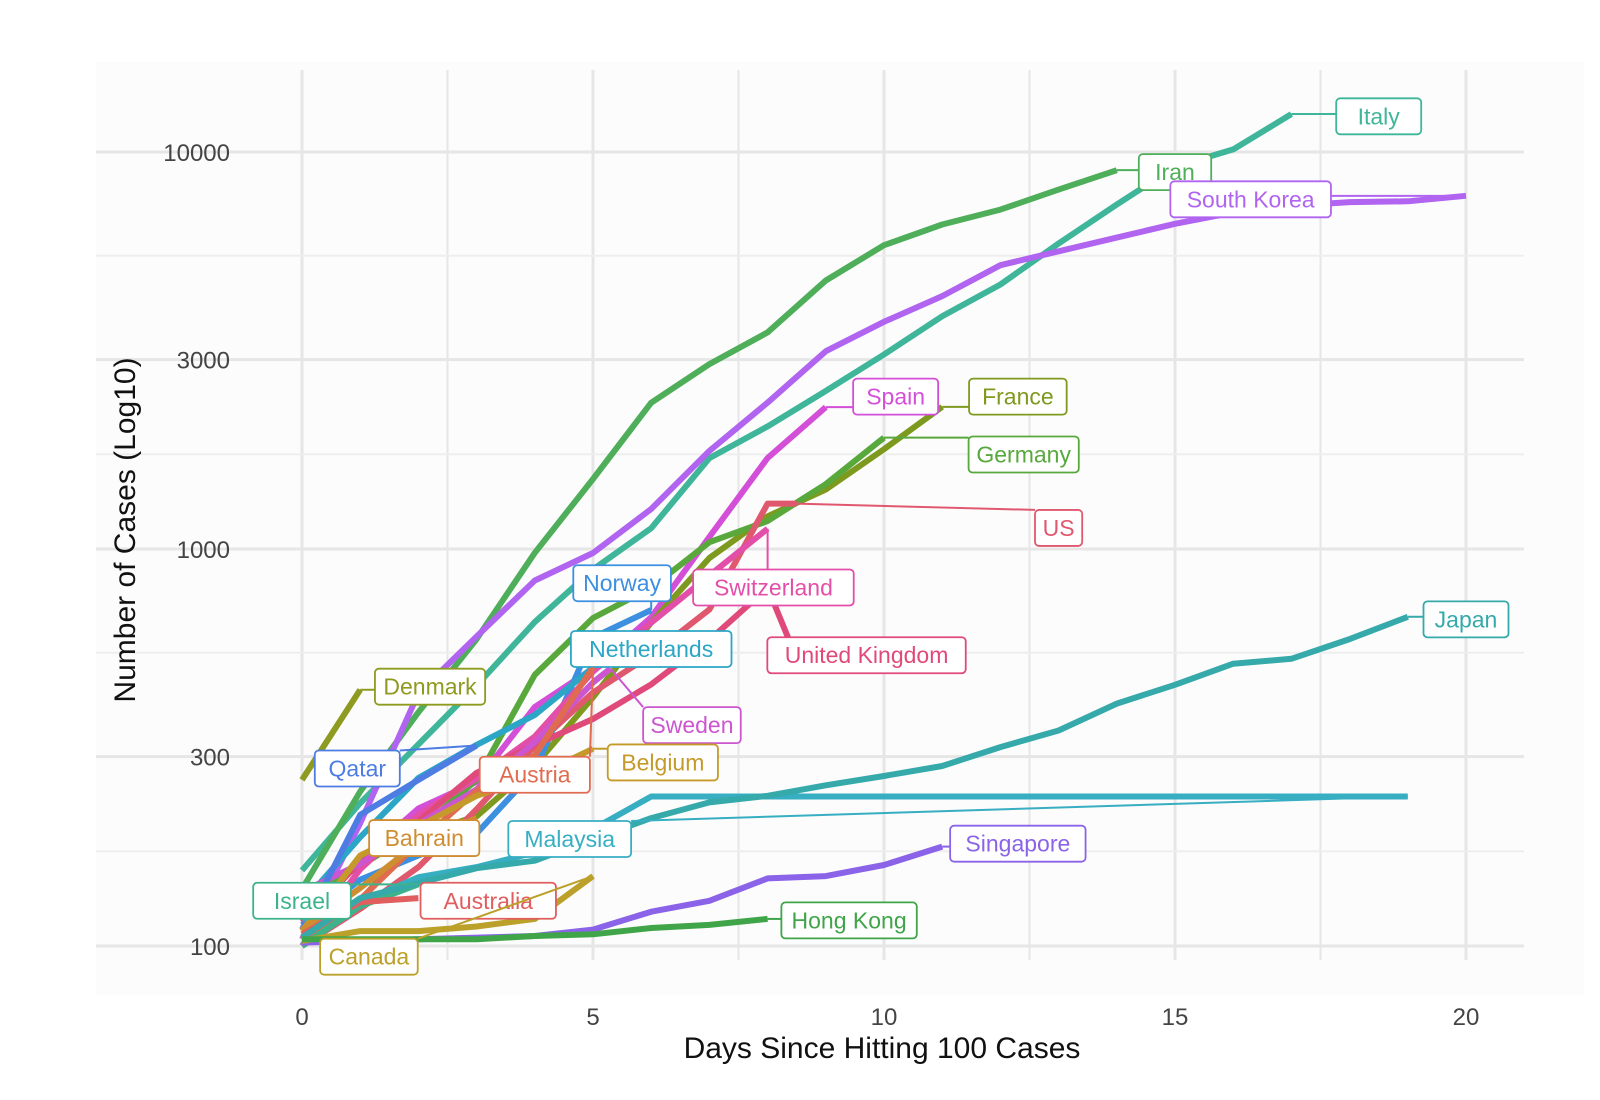 The width and height of the screenshot is (1600, 1100). I want to click on y-tick-label: 3000, so click(203, 361).